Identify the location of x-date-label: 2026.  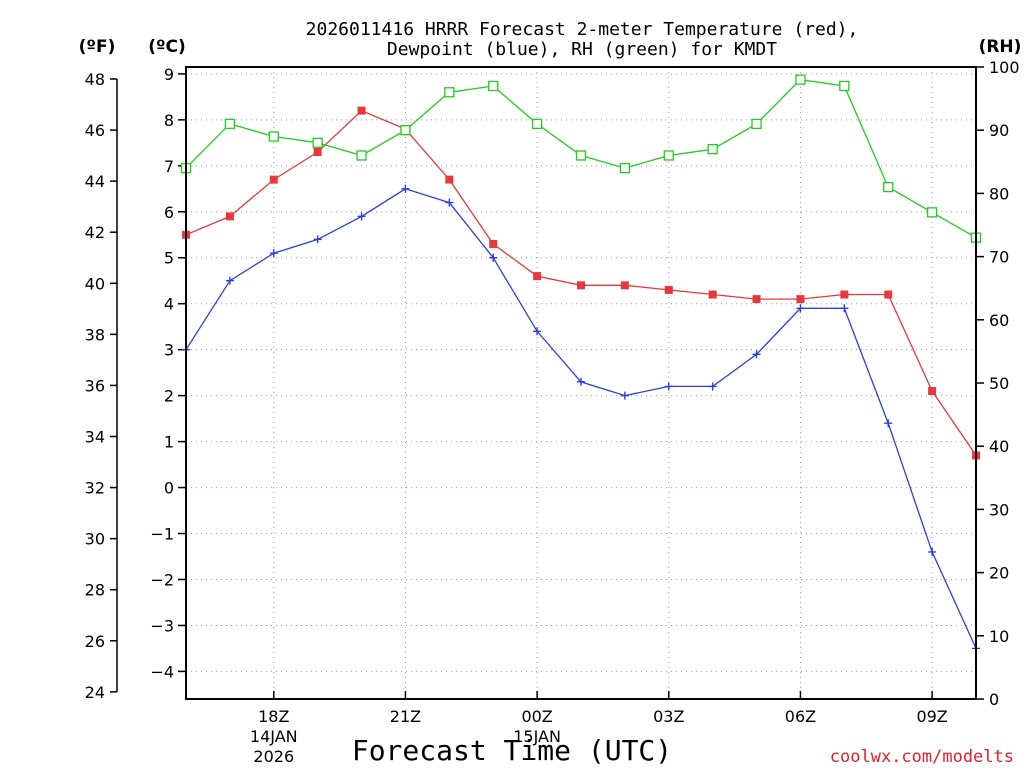
(273, 756).